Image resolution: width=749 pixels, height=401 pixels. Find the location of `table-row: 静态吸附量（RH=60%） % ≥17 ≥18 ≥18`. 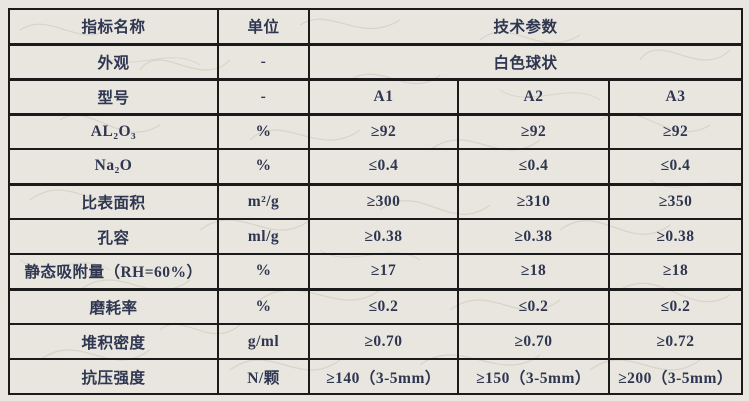

table-row: 静态吸附量（RH=60%） % ≥17 ≥18 ≥18 is located at coordinates (375, 272).